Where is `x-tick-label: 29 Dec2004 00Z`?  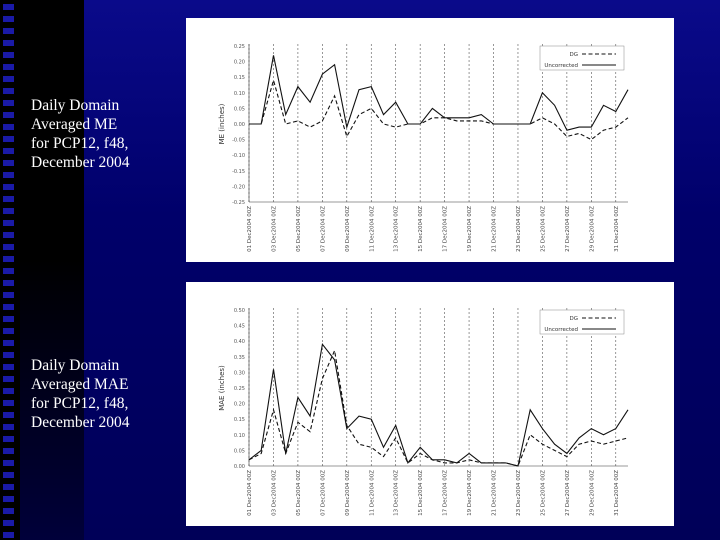
x-tick-label: 29 Dec2004 00Z is located at coordinates (592, 229).